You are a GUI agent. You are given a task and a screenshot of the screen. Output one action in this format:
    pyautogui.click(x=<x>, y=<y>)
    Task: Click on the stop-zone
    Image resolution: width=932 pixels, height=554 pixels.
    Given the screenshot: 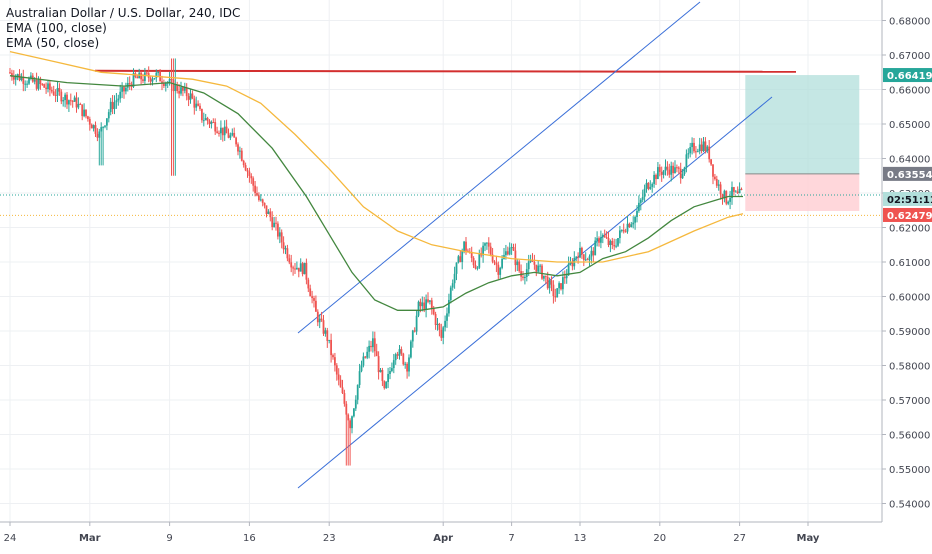 What is the action you would take?
    pyautogui.click(x=802, y=192)
    